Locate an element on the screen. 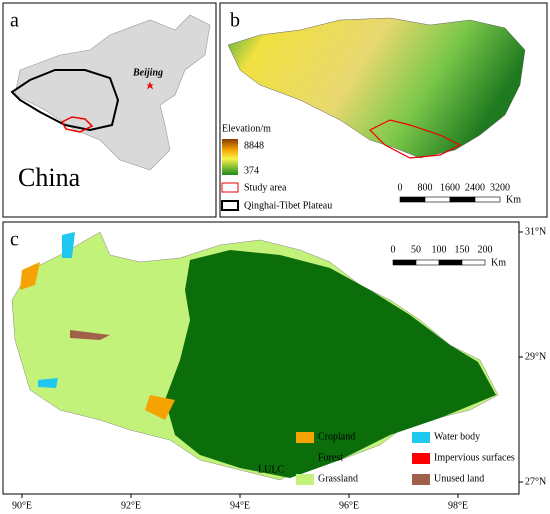  scale-tick-label: 3200 is located at coordinates (500, 187).